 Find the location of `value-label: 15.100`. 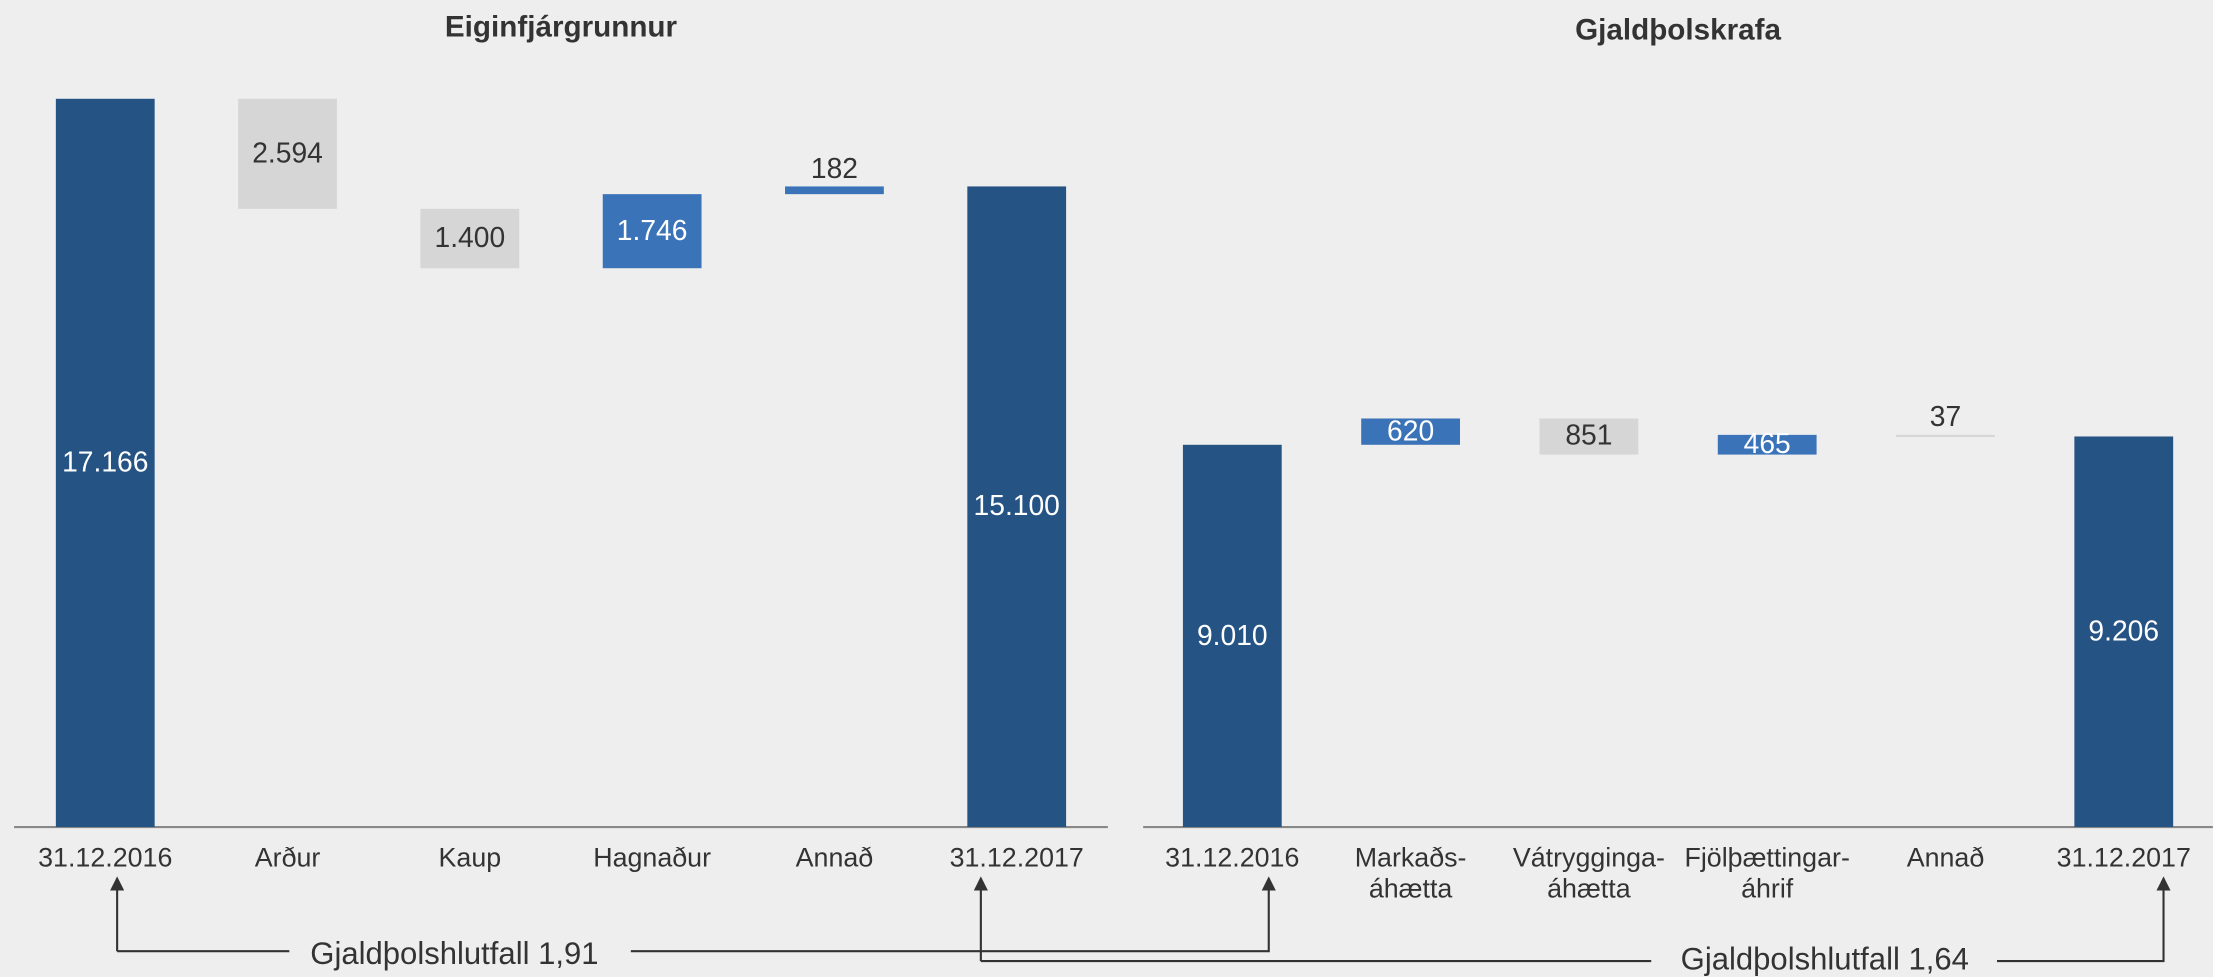

value-label: 15.100 is located at coordinates (1016, 507).